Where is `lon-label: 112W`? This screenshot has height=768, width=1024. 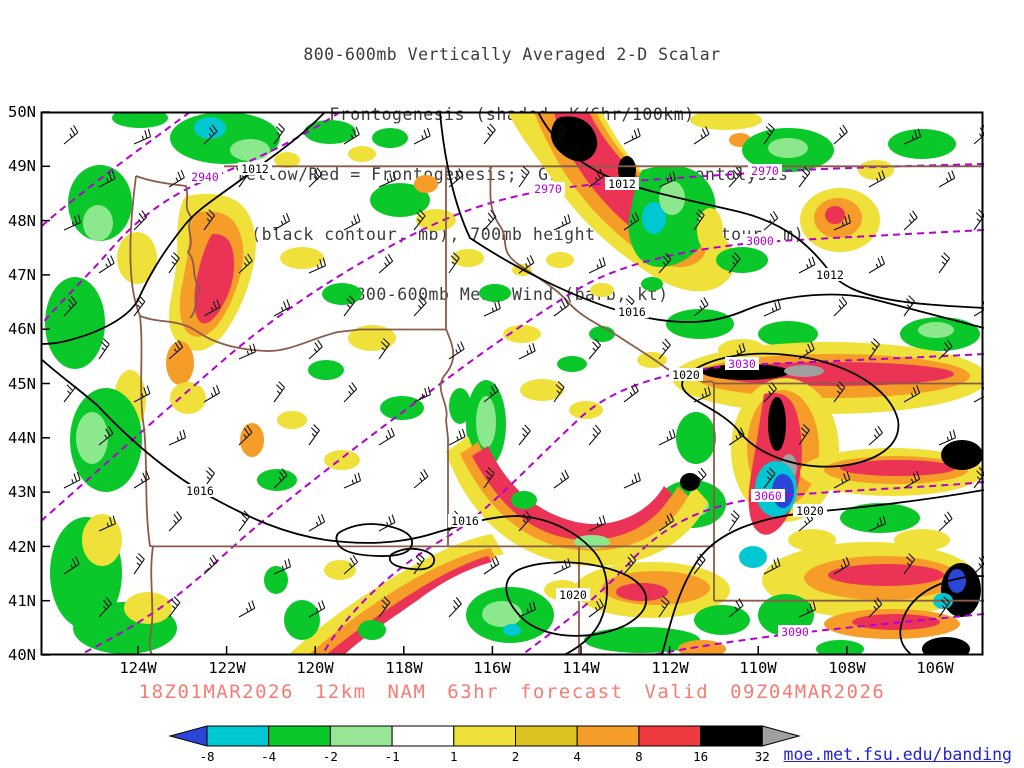
lon-label: 112W is located at coordinates (670, 668).